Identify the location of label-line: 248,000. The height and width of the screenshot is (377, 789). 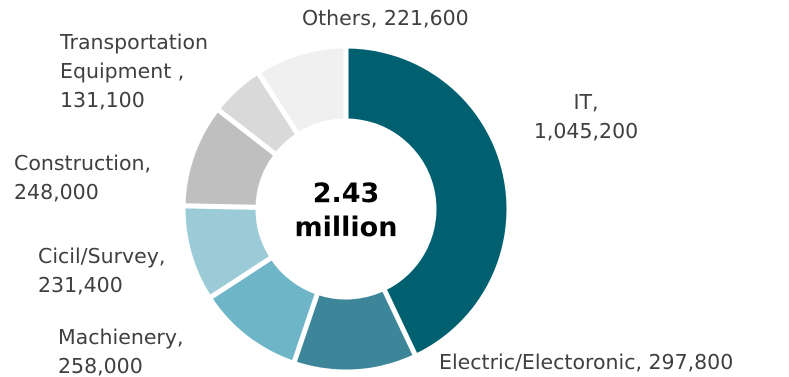
(56, 192).